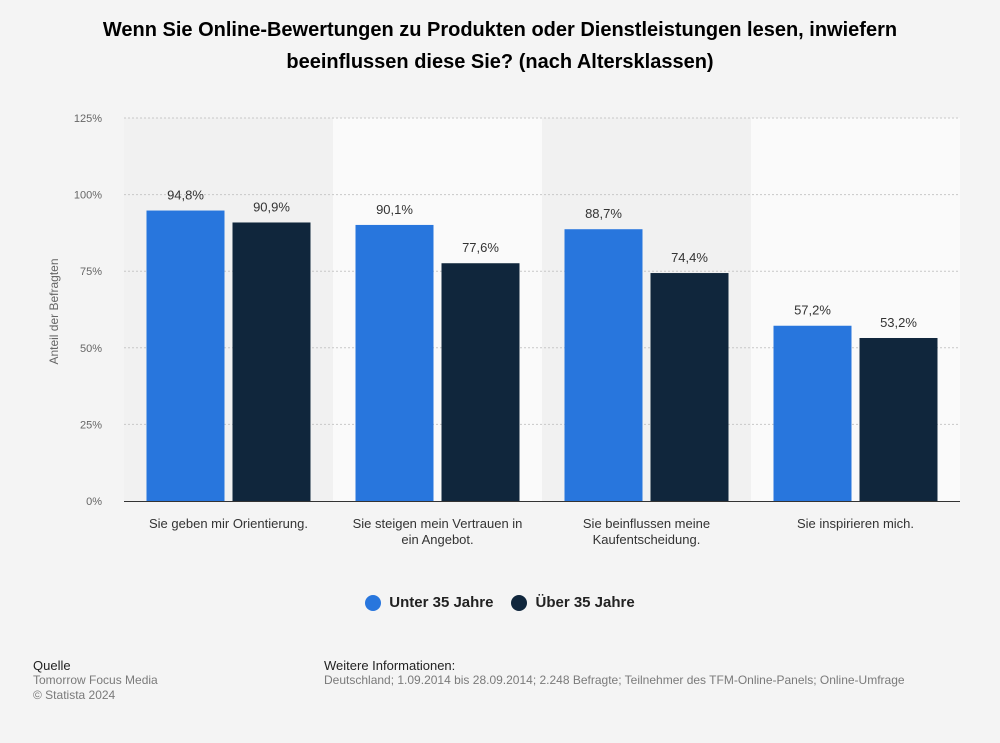  What do you see at coordinates (855, 523) in the screenshot?
I see `x-tick-label-4: Sie inspirieren mich.` at bounding box center [855, 523].